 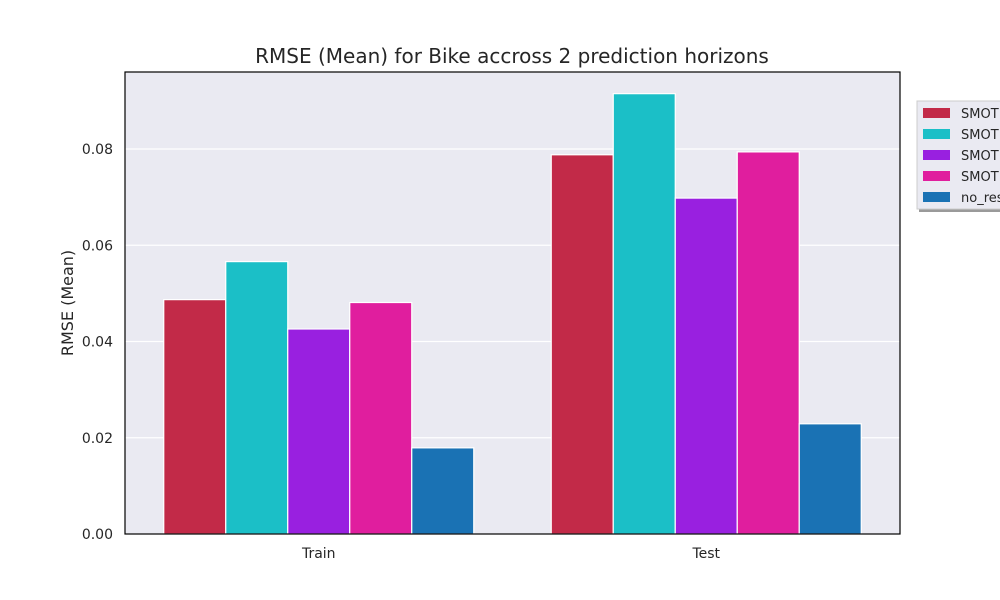 I want to click on legend-label: no_res, so click(x=980, y=198).